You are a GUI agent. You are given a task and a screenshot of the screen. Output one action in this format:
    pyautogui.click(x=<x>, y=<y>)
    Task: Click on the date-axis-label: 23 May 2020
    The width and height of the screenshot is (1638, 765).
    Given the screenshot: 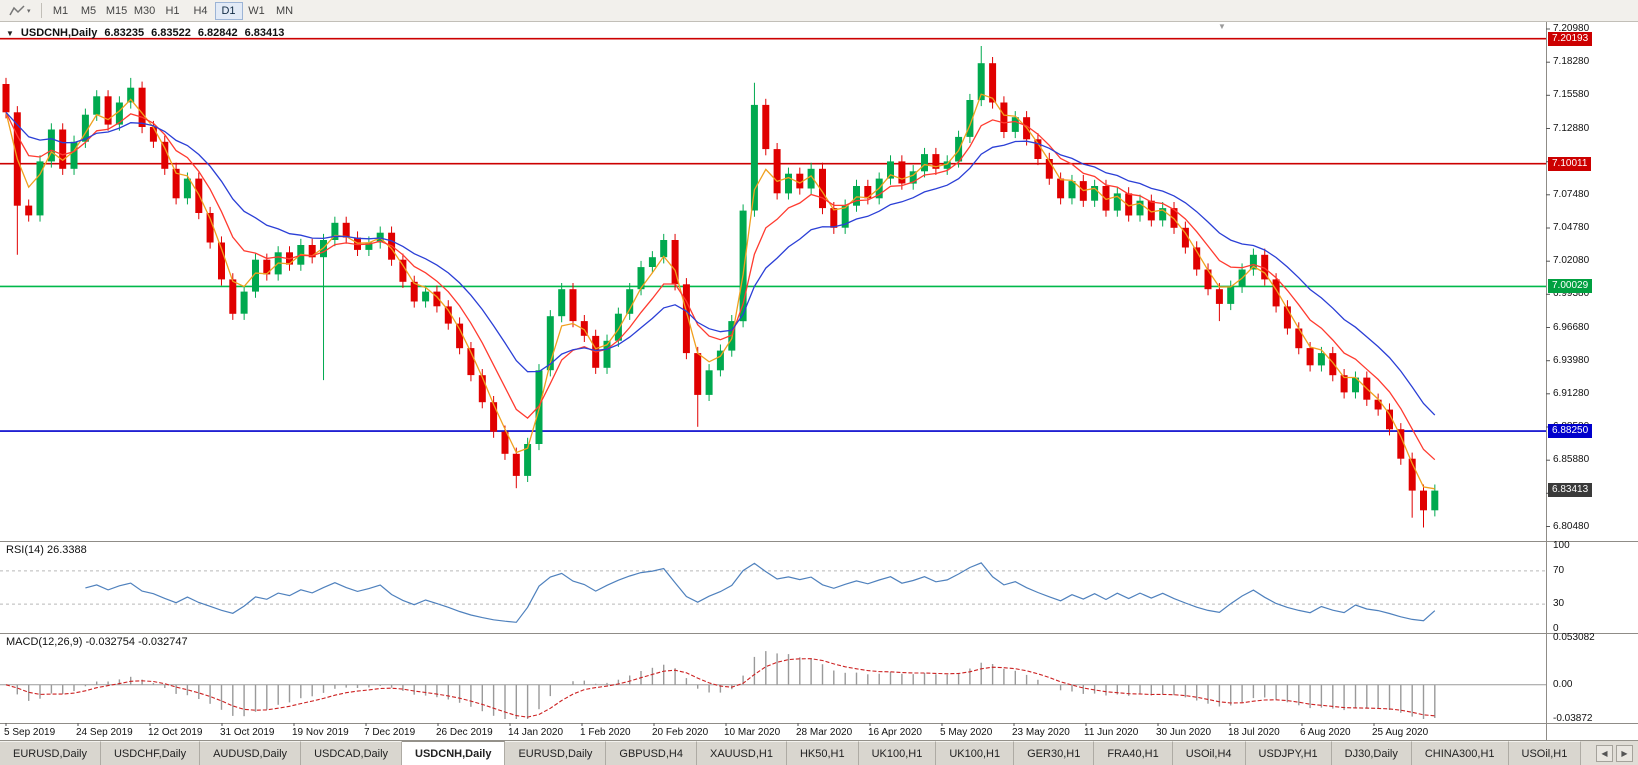 What is the action you would take?
    pyautogui.click(x=1041, y=732)
    